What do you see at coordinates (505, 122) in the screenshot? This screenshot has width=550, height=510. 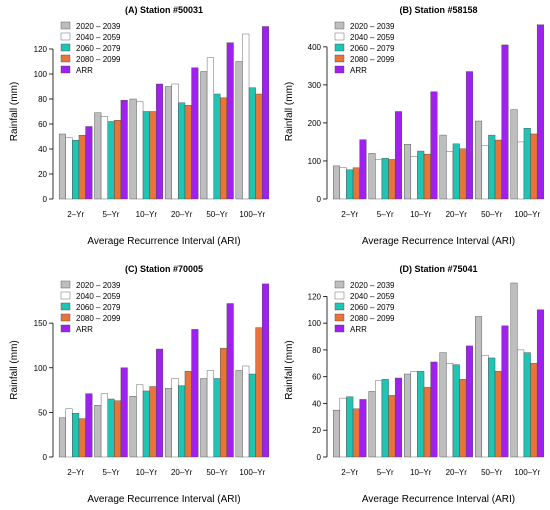 I see `bar-ARR-50Yr` at bounding box center [505, 122].